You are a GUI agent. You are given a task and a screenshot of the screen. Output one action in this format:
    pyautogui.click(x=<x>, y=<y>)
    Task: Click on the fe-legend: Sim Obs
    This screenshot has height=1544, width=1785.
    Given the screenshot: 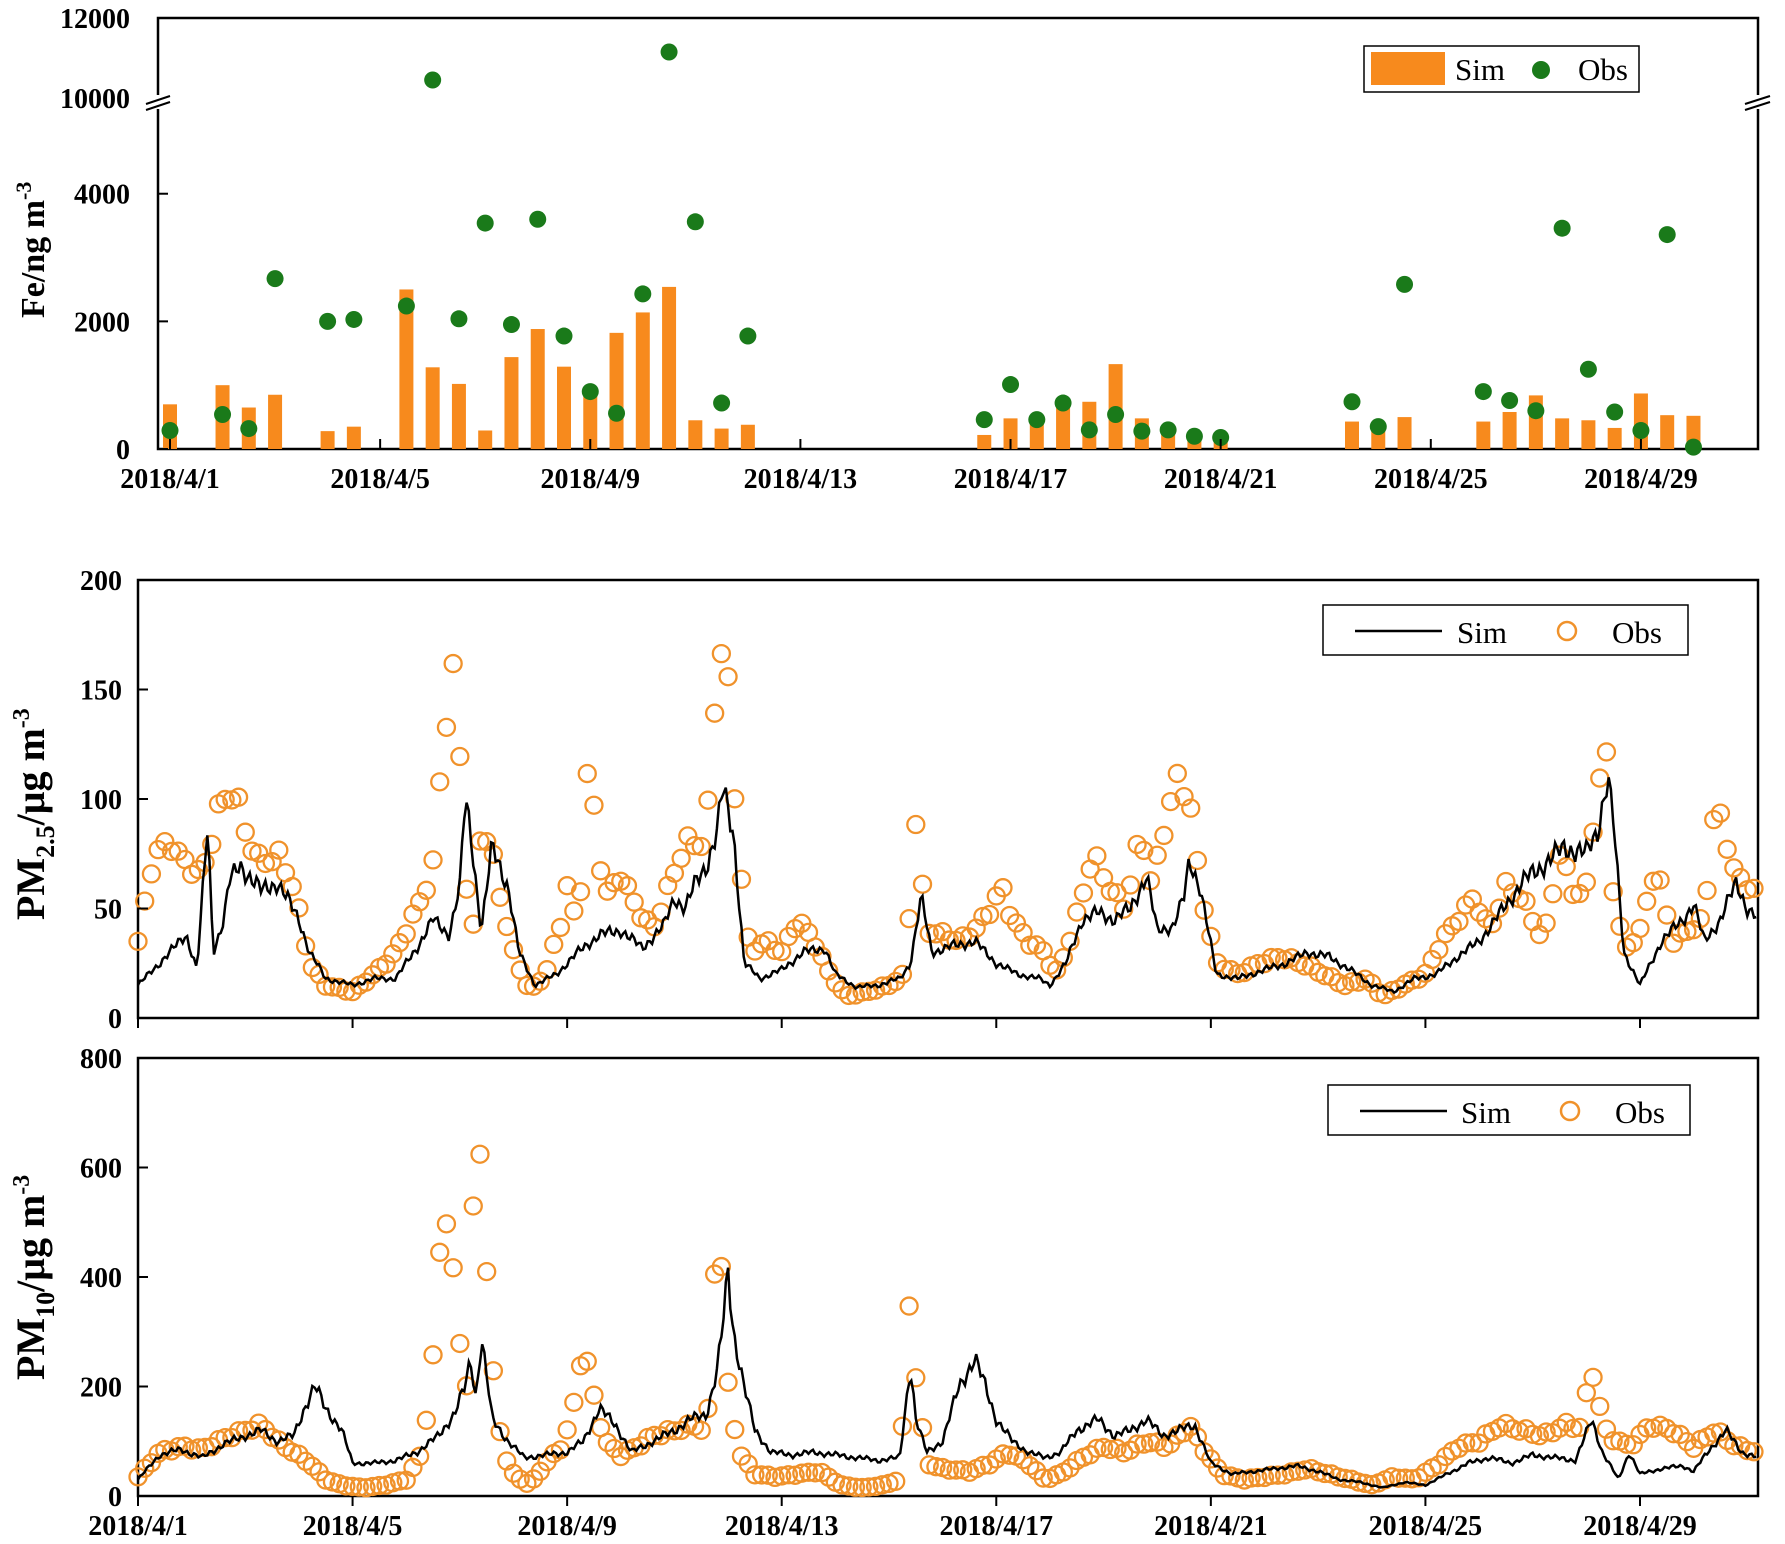 What is the action you would take?
    pyautogui.click(x=1501, y=69)
    